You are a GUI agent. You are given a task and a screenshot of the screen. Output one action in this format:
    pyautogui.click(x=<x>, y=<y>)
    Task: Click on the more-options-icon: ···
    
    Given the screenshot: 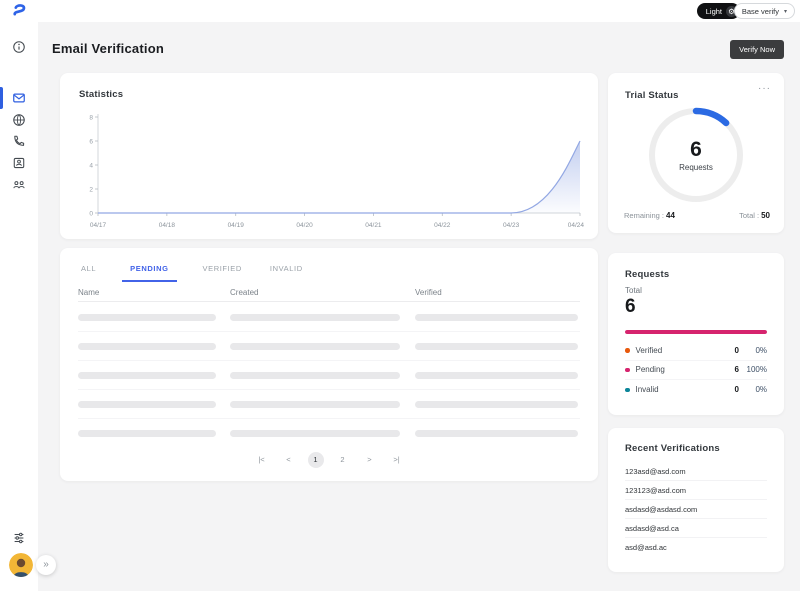 What is the action you would take?
    pyautogui.click(x=764, y=88)
    